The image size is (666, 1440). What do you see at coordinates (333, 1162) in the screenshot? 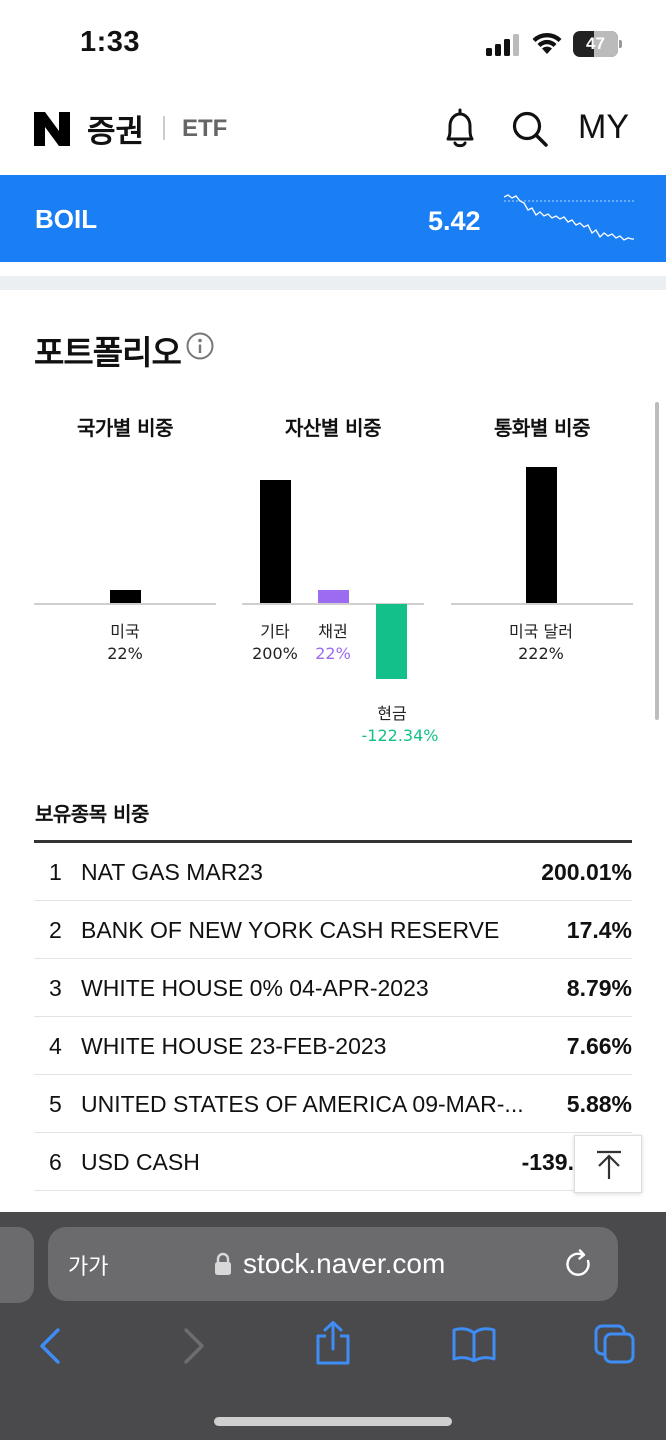
I see `holding-row: 6 USD CASH -139.` at bounding box center [333, 1162].